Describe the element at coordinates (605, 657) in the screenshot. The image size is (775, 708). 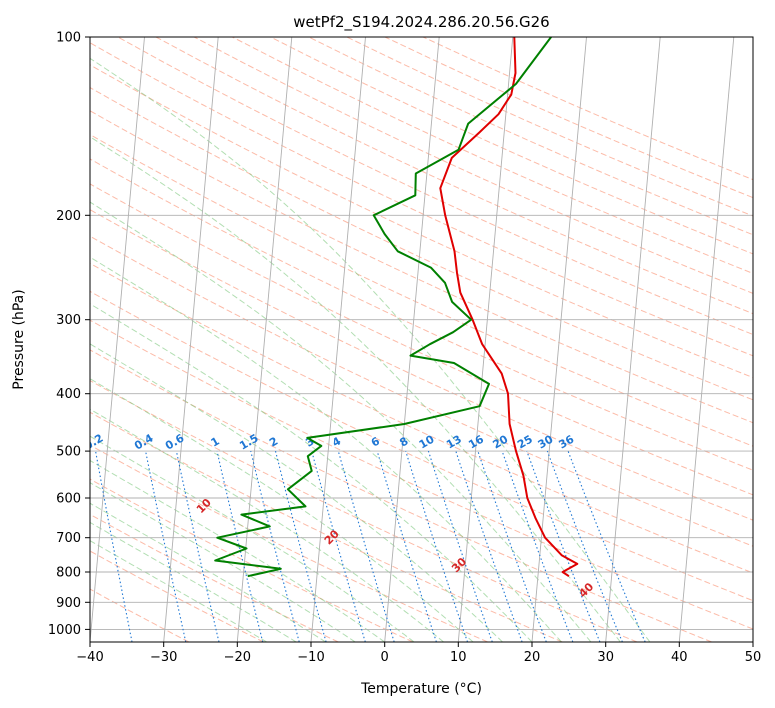
I see `x-tick-label: 30` at that location.